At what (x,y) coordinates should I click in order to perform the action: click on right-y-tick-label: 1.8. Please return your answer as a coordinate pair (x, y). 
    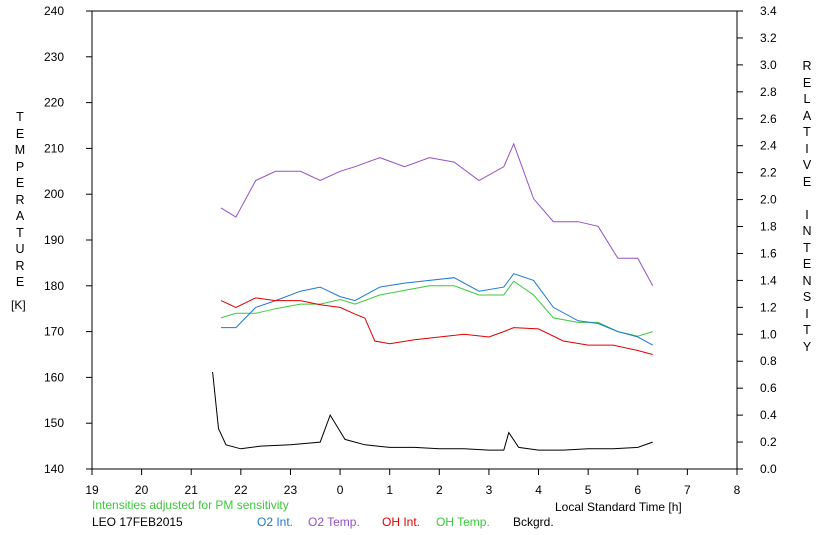
    Looking at the image, I should click on (768, 227).